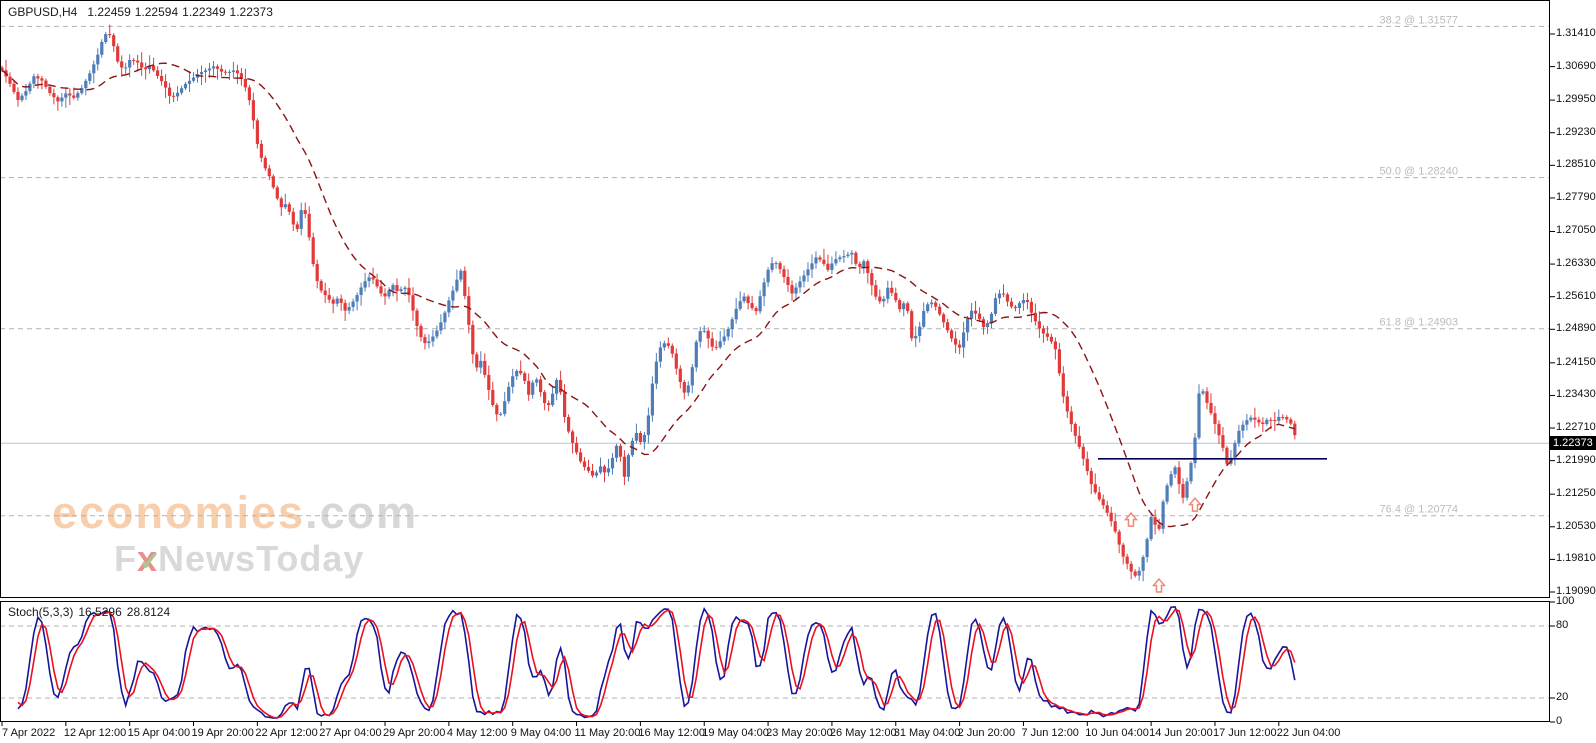  Describe the element at coordinates (1576, 427) in the screenshot. I see `price-axis-label: 1.22710` at that location.